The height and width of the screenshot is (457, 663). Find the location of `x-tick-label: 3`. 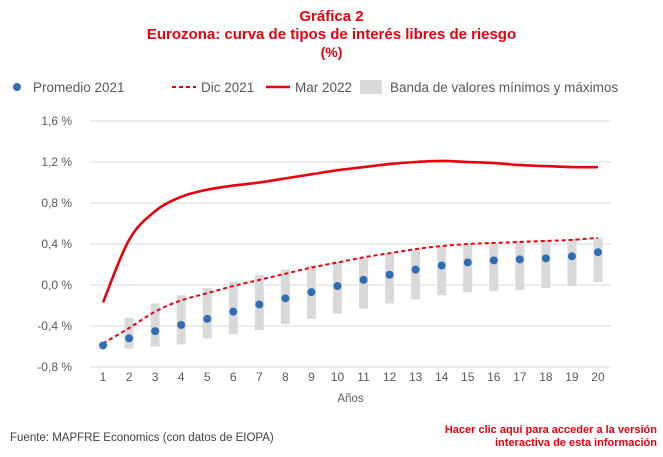

x-tick-label: 3 is located at coordinates (155, 377).